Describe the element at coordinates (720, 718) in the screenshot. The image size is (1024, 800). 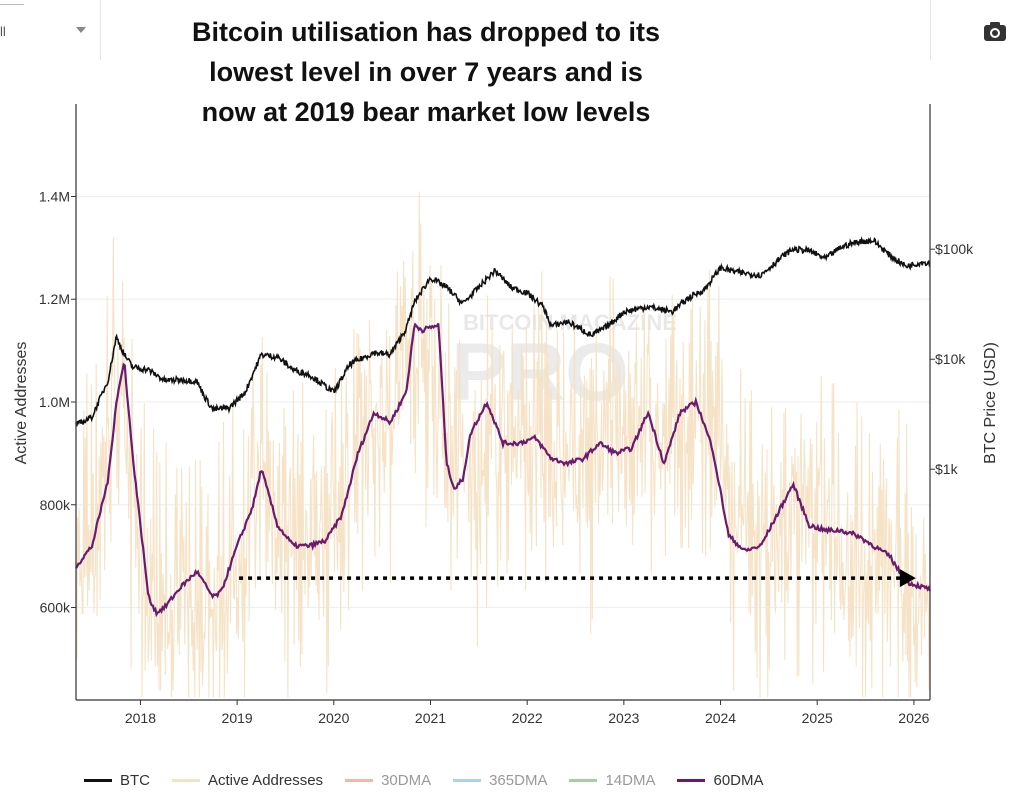
I see `x-tick-label-6: 2024` at that location.